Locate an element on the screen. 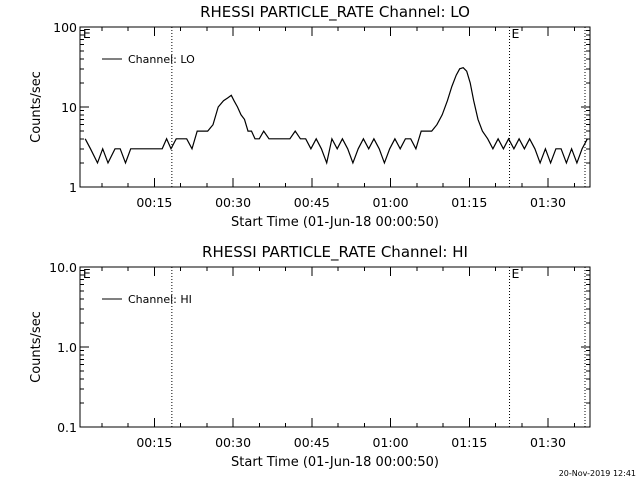 Image resolution: width=640 pixels, height=480 pixels. y-tick-label: 0.1 is located at coordinates (67, 427).